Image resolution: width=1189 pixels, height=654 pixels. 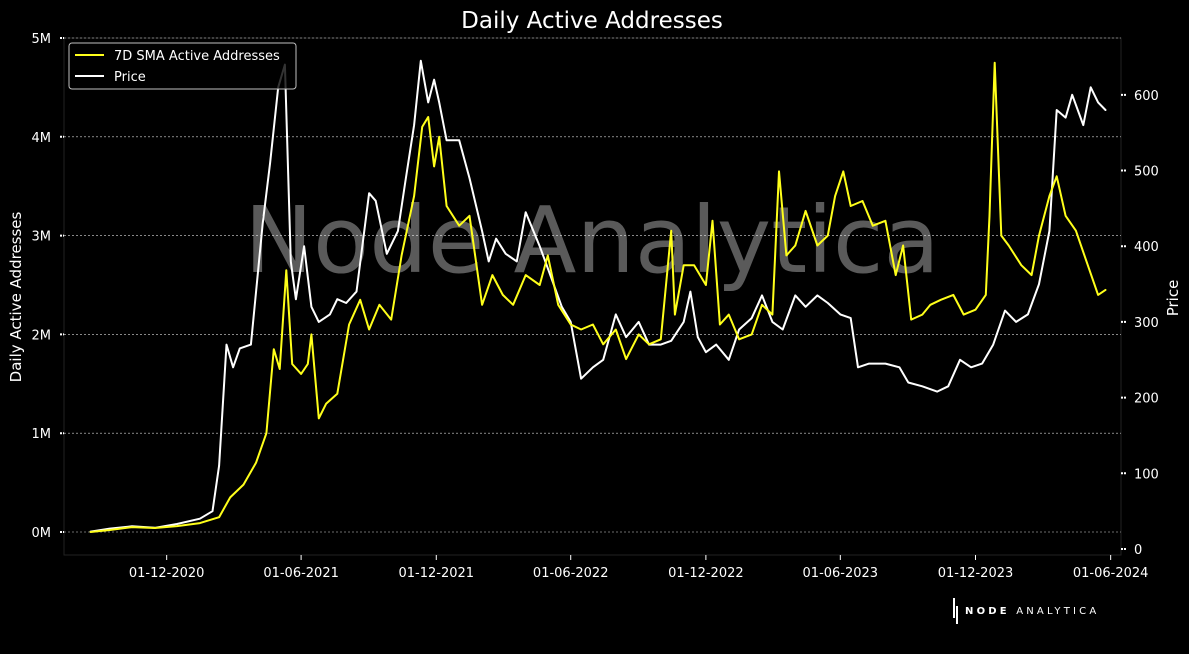 I want to click on brand-text-bold: NODE, so click(x=987, y=611).